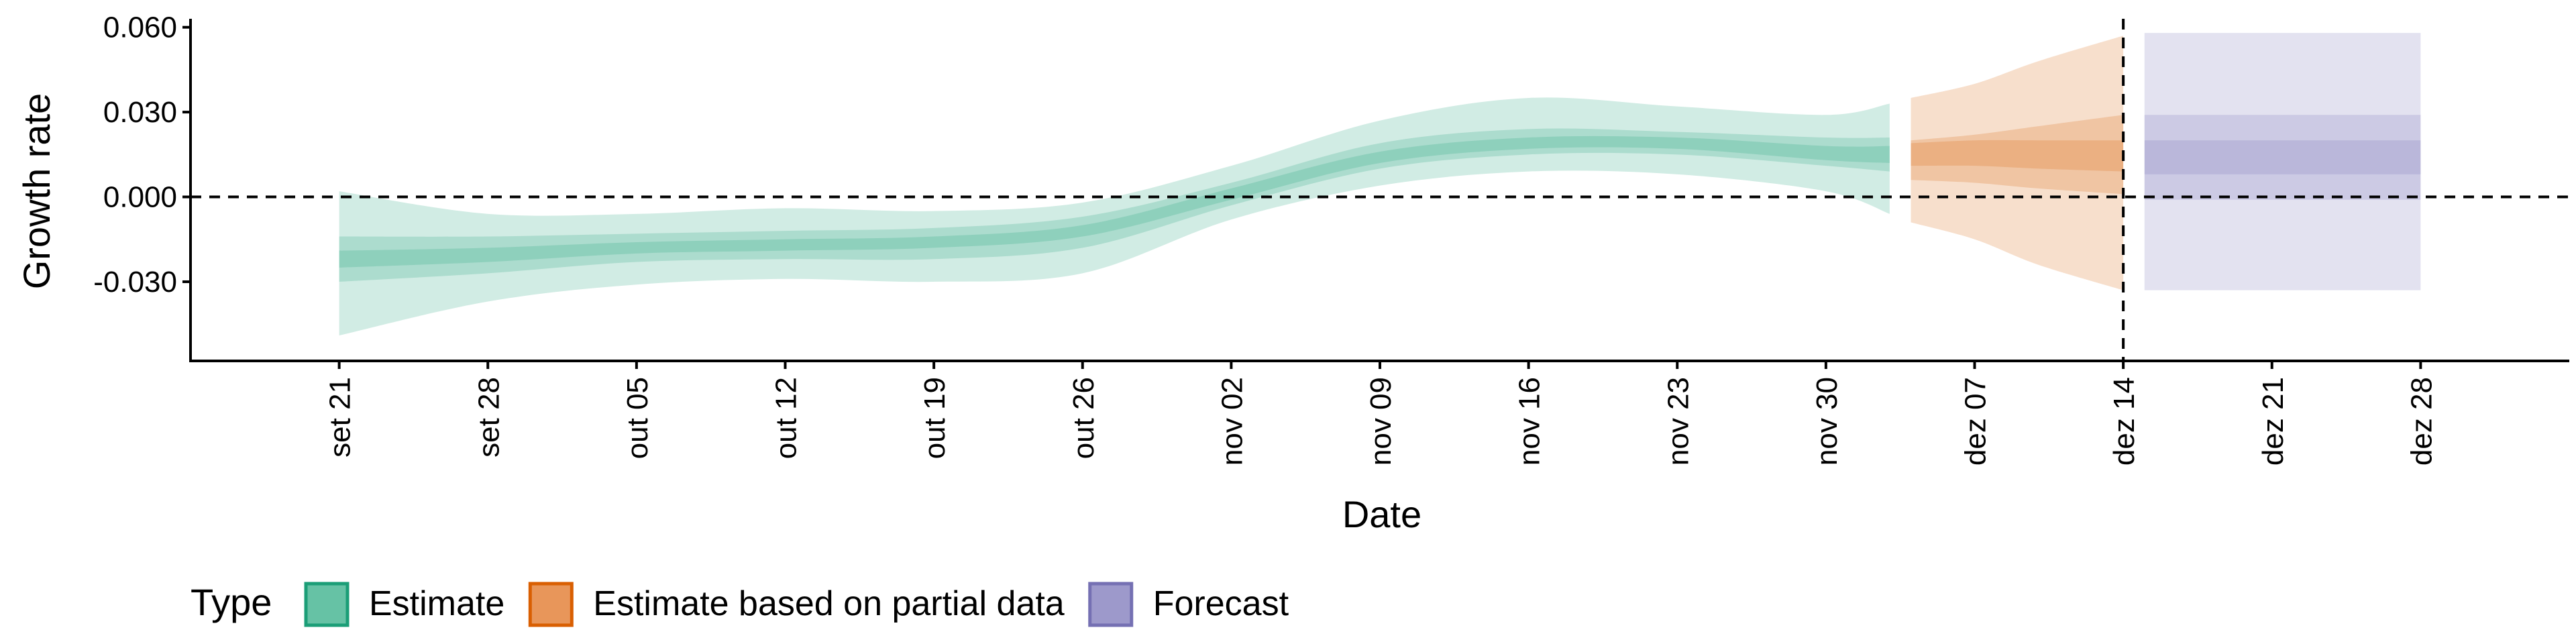 This screenshot has width=2576, height=644. I want to click on x-tick-label: nov 23, so click(1678, 421).